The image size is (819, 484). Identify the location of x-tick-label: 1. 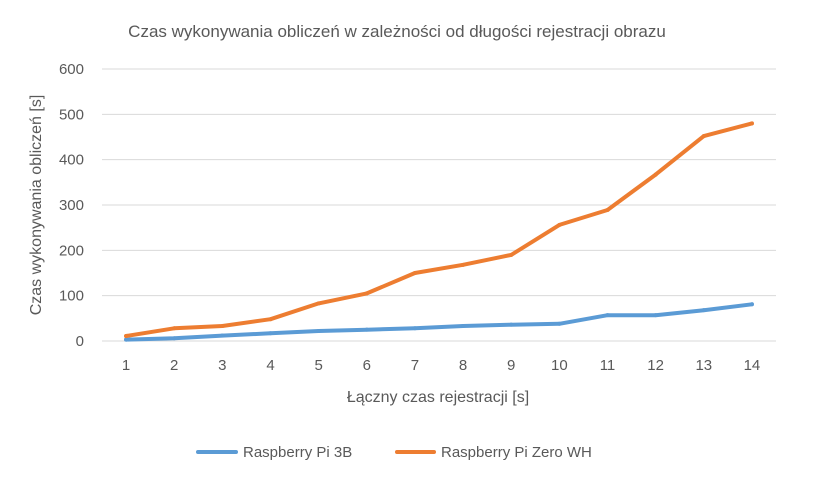
(126, 365).